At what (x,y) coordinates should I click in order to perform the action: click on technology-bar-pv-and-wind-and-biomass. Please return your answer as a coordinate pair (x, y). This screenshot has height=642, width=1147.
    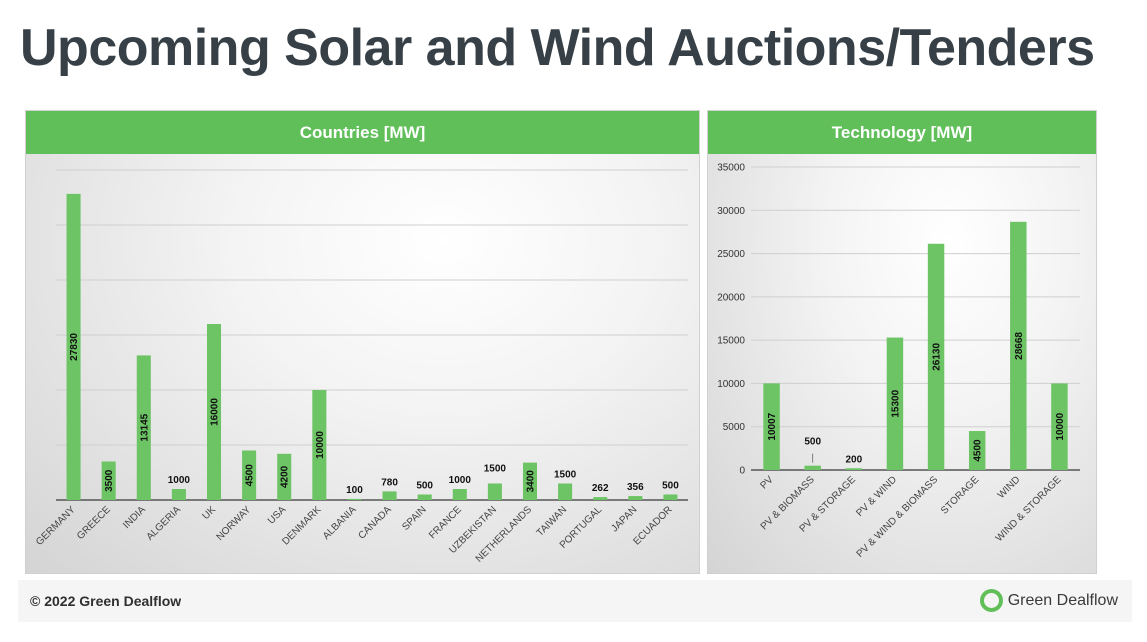
    Looking at the image, I should click on (936, 356).